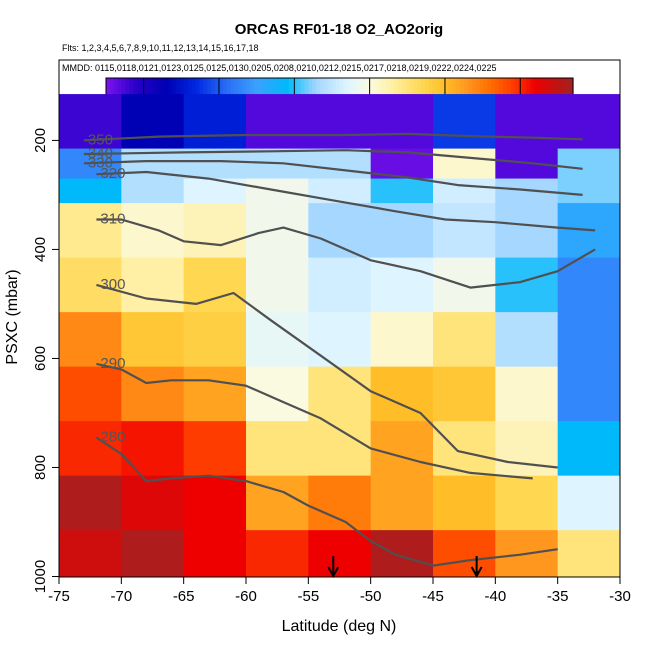 This screenshot has height=650, width=650. I want to click on x-tick-label: -65, so click(184, 596).